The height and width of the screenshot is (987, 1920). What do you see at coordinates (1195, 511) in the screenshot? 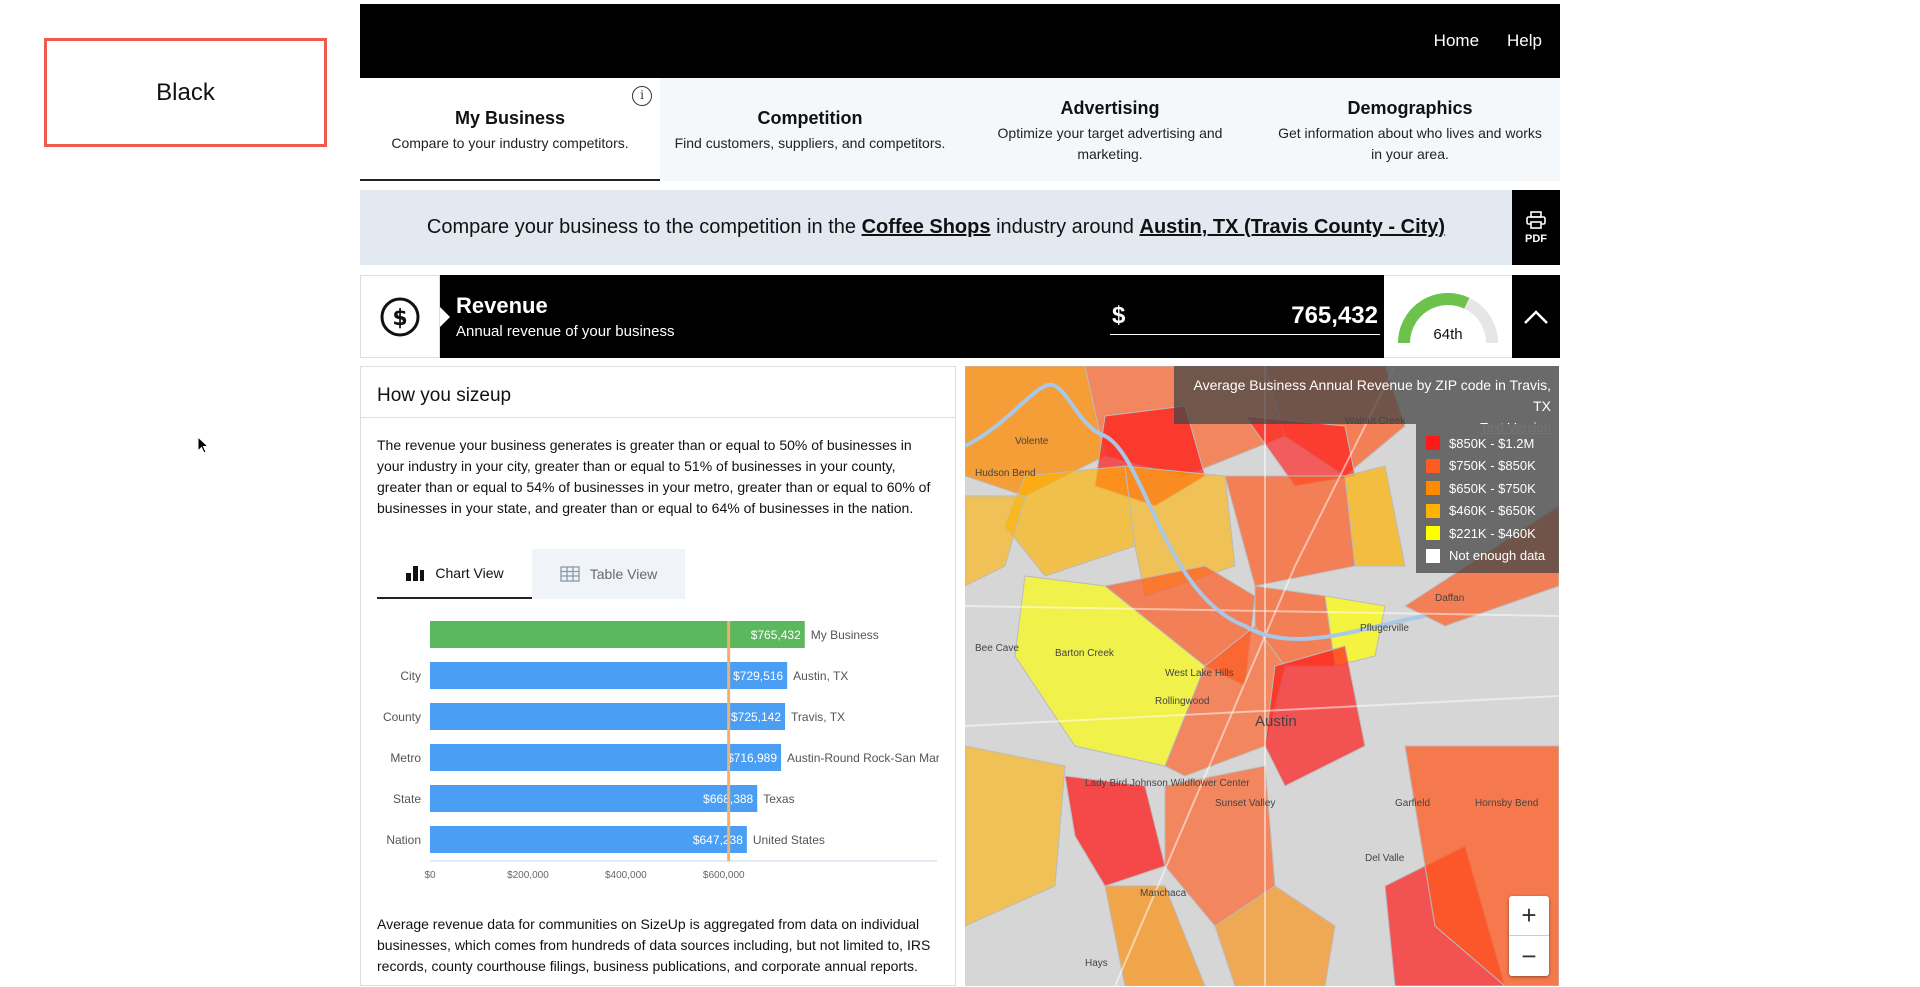
I see `river-line` at bounding box center [1195, 511].